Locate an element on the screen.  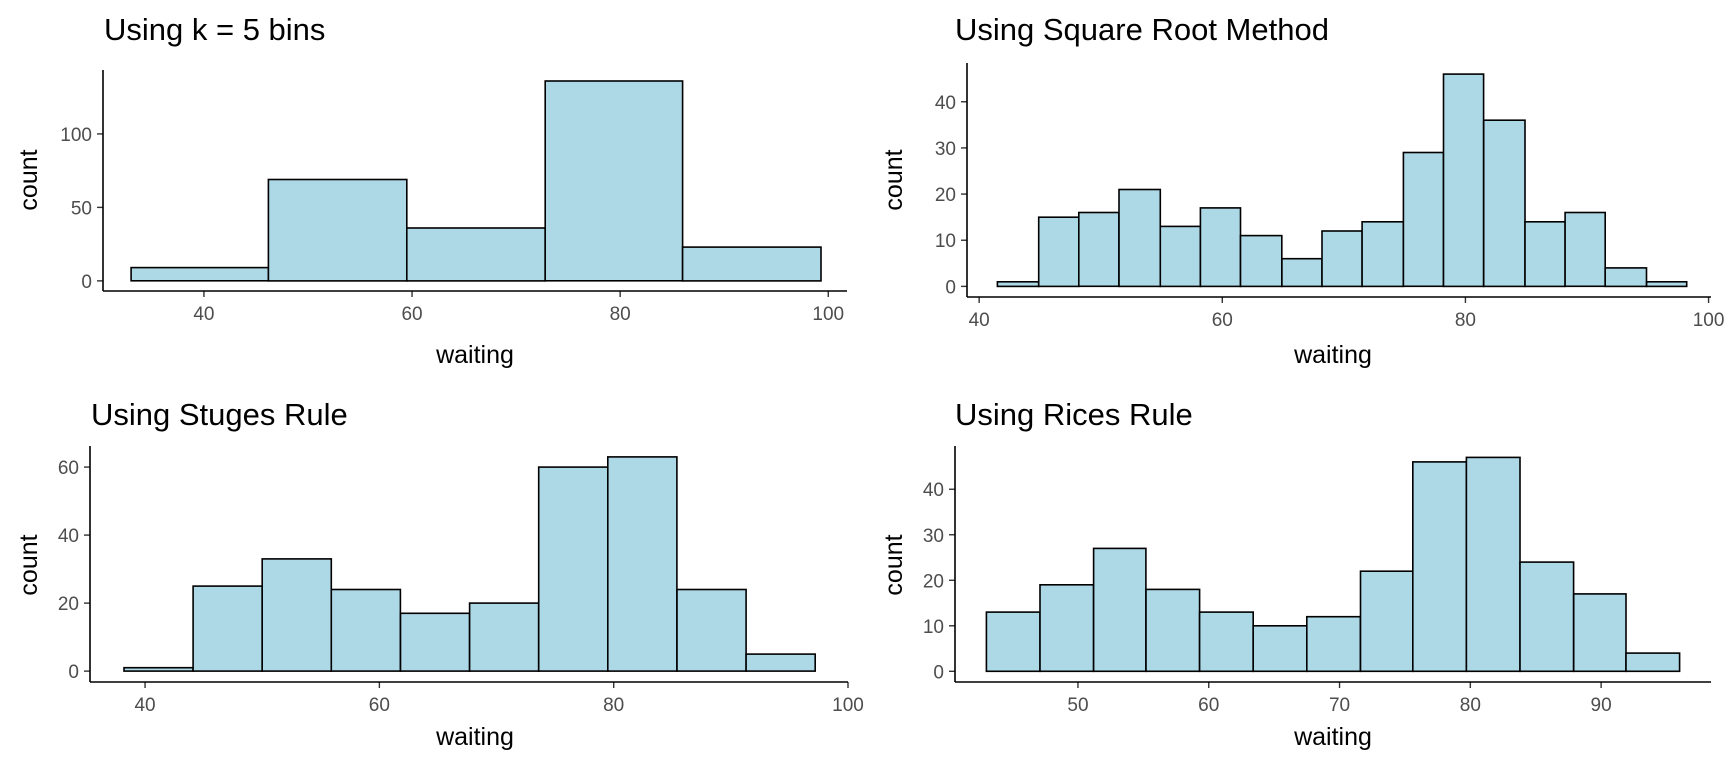
panel-title: Using k = 5 bins is located at coordinates (214, 29).